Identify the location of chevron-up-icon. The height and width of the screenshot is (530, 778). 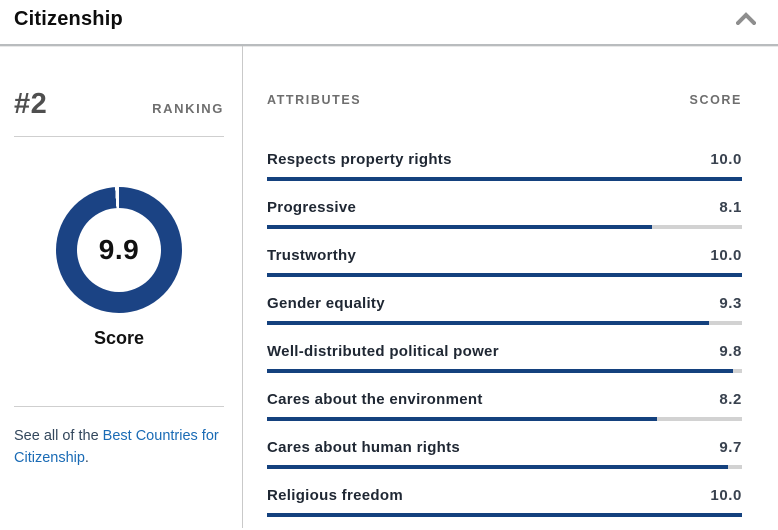
(746, 22).